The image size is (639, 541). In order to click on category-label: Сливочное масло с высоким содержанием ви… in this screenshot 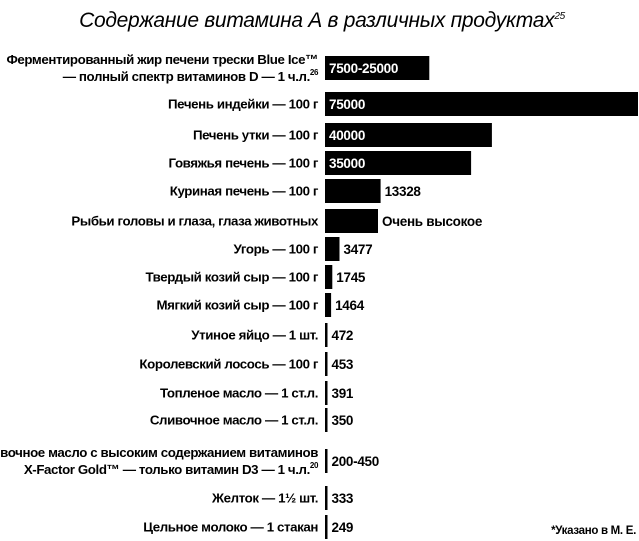, I will do `click(159, 452)`.